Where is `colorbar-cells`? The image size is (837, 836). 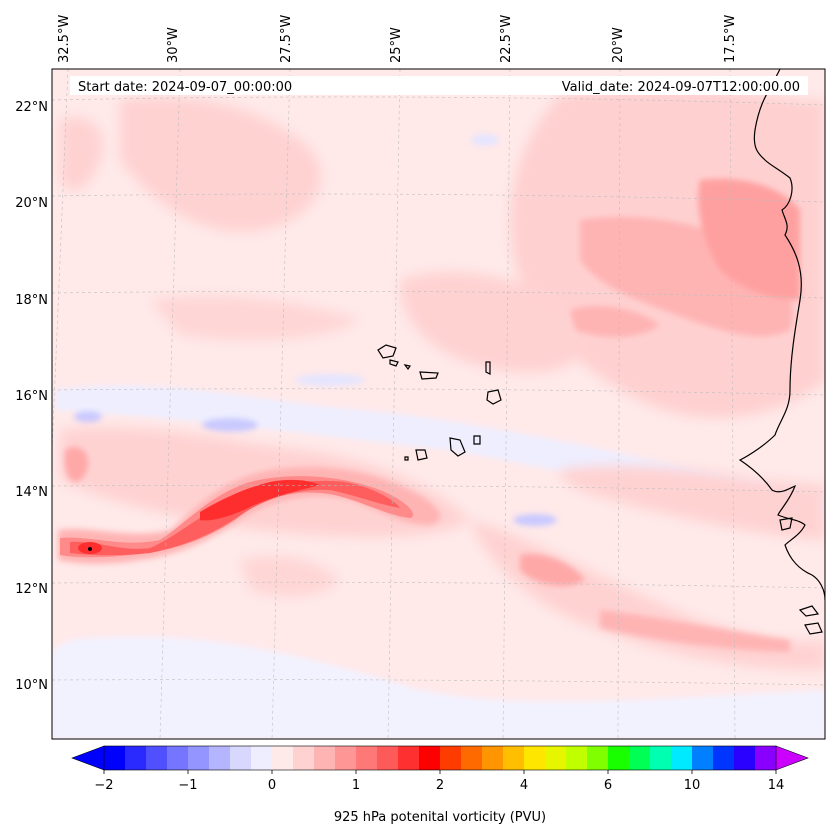 colorbar-cells is located at coordinates (440, 758).